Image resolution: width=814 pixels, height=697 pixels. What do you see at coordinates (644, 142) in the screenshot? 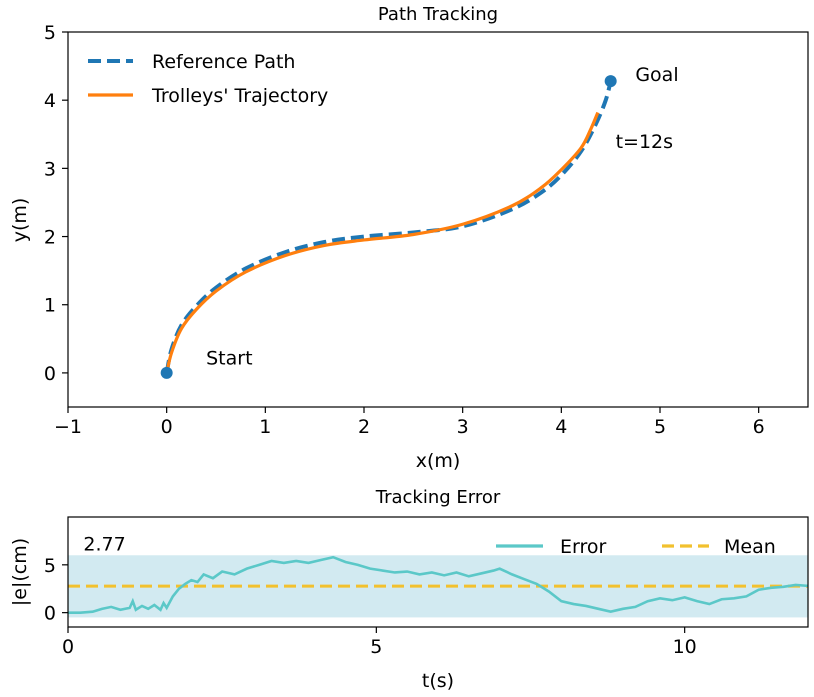
I see `time-label: t=12s` at bounding box center [644, 142].